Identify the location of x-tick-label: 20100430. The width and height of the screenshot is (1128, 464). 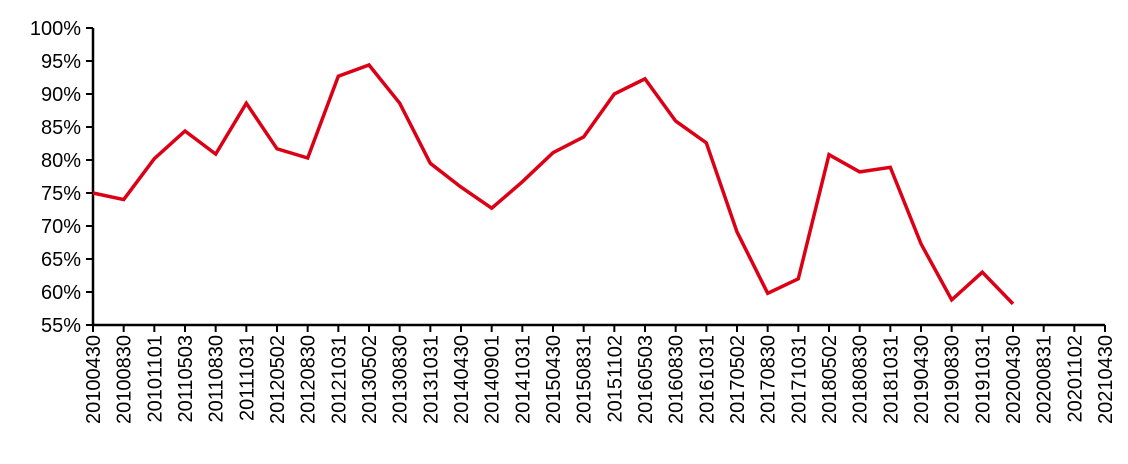
(94, 379).